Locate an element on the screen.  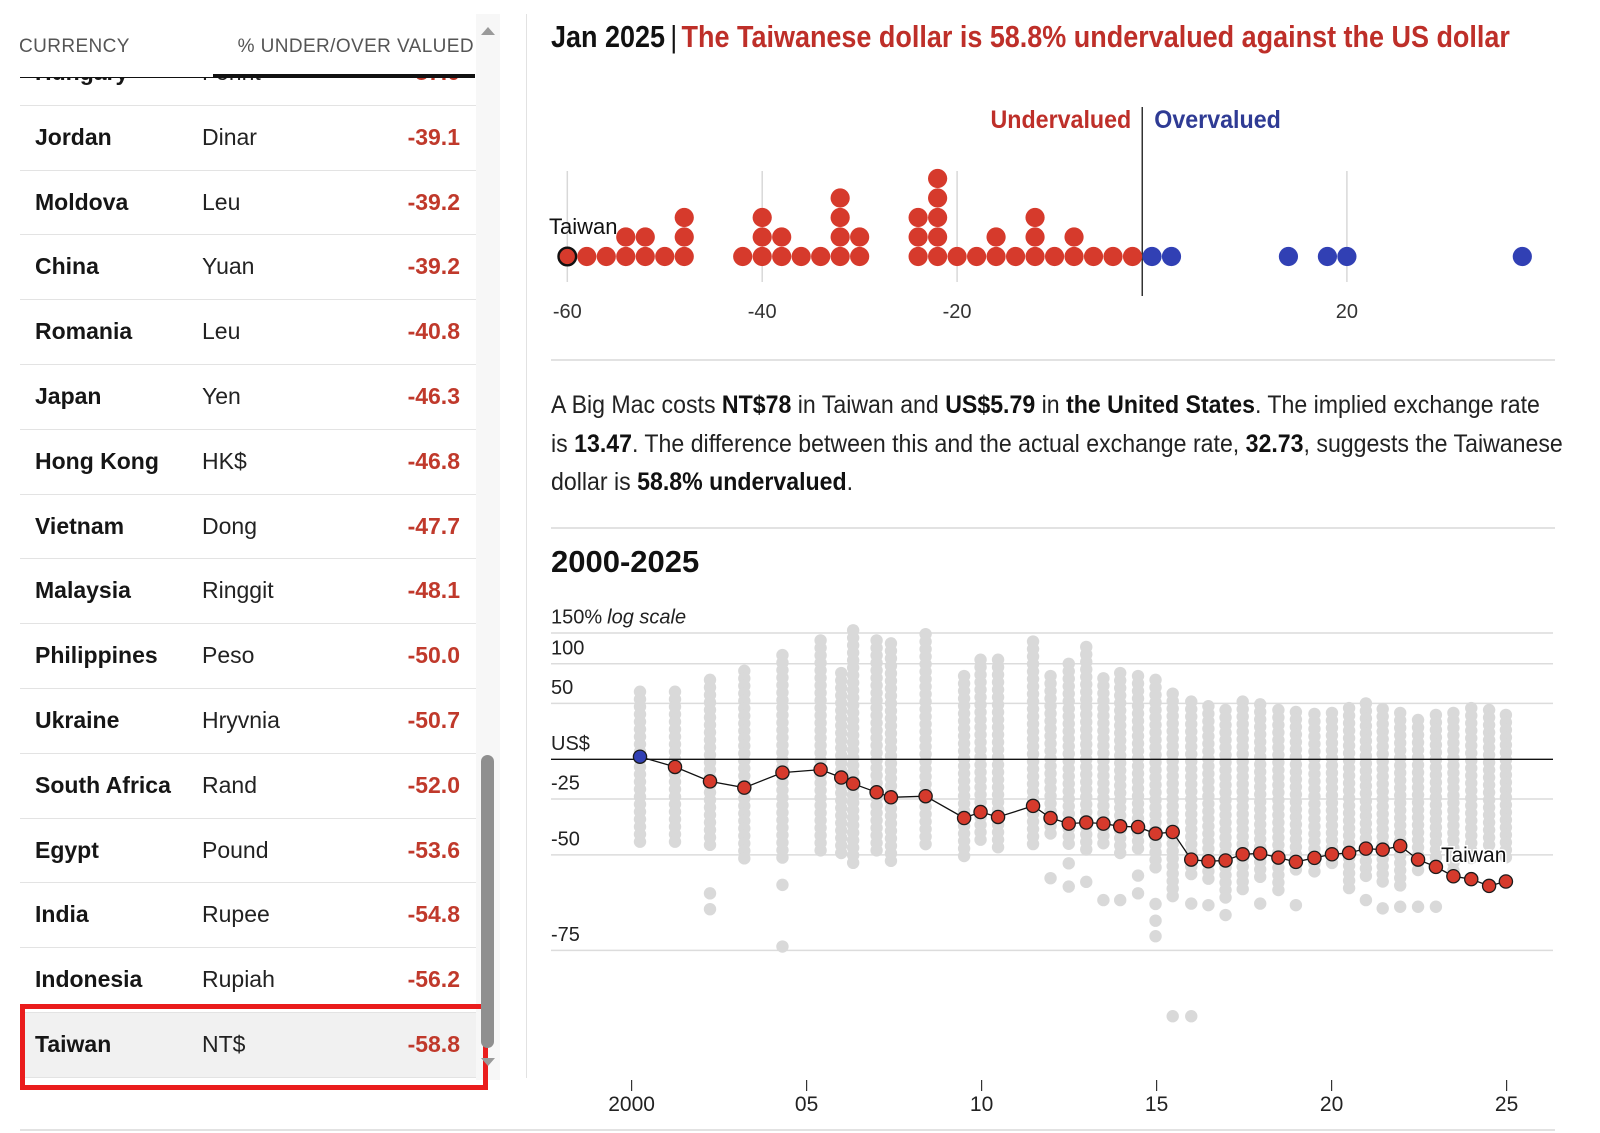
table-row: Japan Yen -46.3 is located at coordinates (248, 397).